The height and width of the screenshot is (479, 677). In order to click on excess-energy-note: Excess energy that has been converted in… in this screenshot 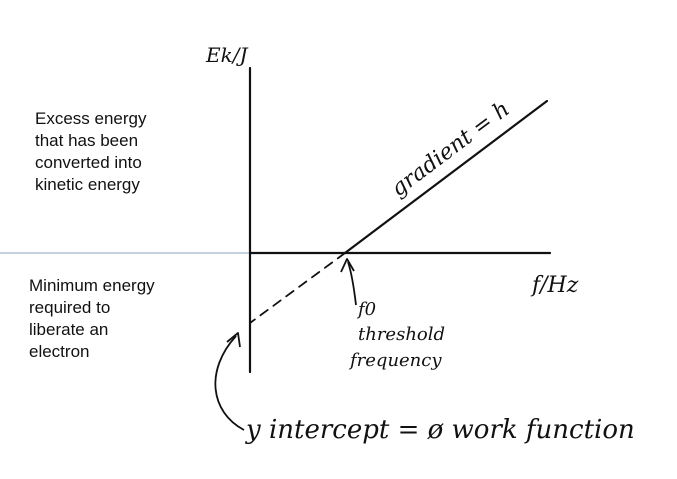, I will do `click(91, 151)`.